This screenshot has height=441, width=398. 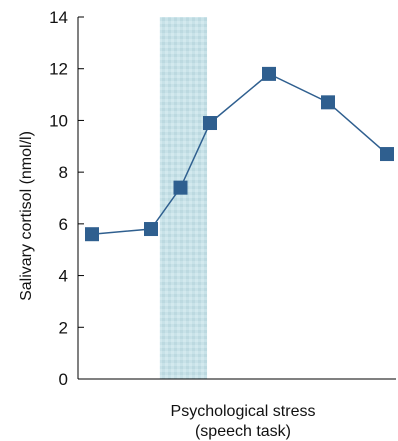 What do you see at coordinates (63, 379) in the screenshot?
I see `y-tick-label: 0` at bounding box center [63, 379].